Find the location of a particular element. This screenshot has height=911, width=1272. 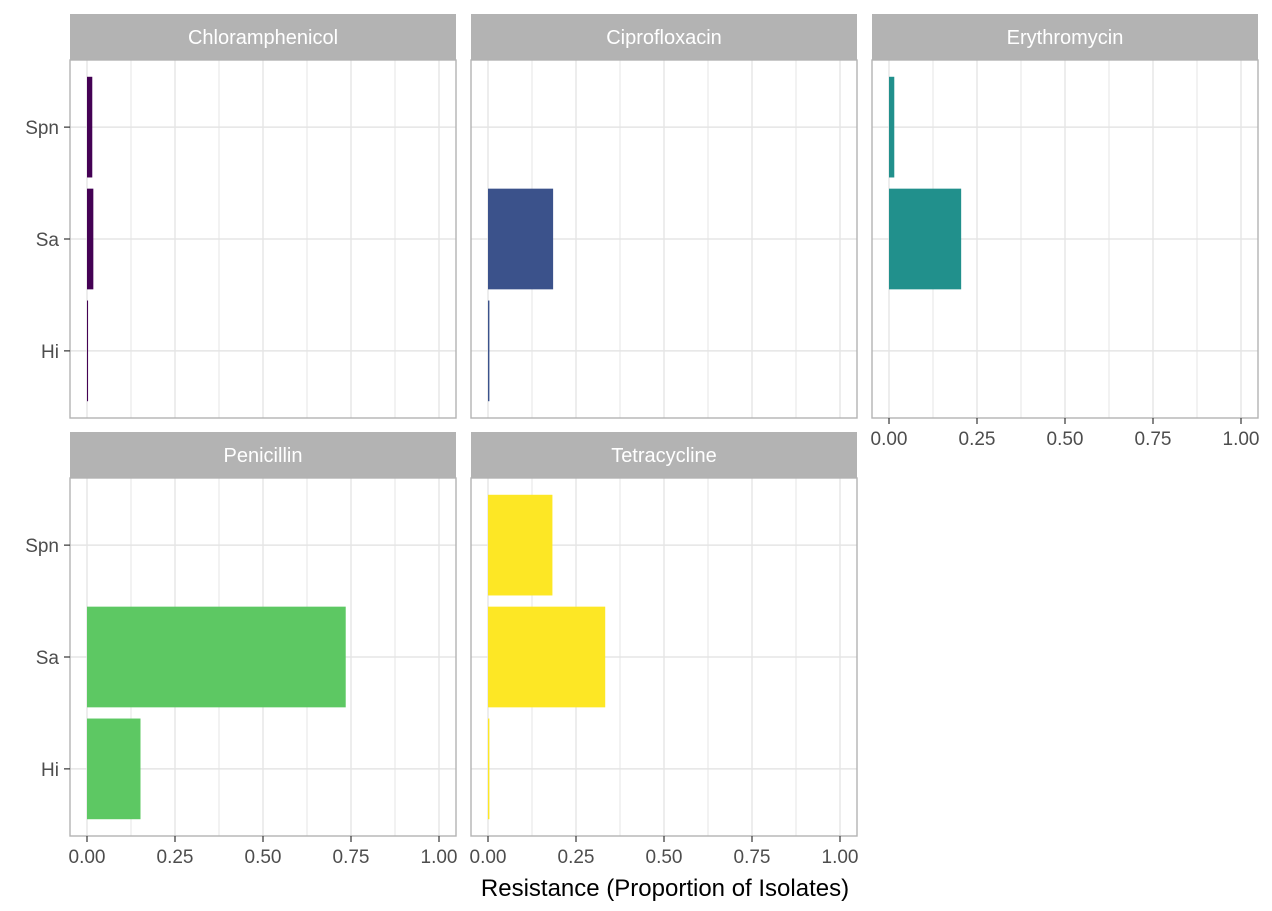

strip-tetracycline is located at coordinates (664, 455).